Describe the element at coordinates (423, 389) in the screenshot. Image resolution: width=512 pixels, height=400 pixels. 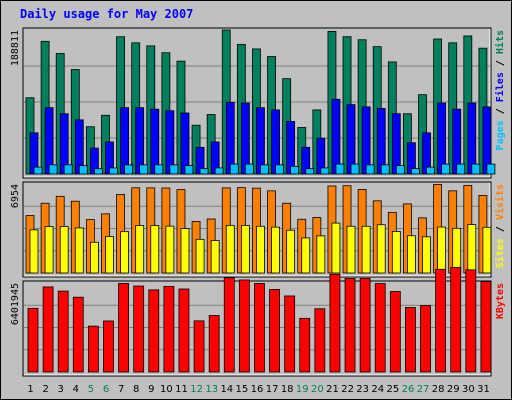
I see `x-tick-label-day-27: 27` at that location.